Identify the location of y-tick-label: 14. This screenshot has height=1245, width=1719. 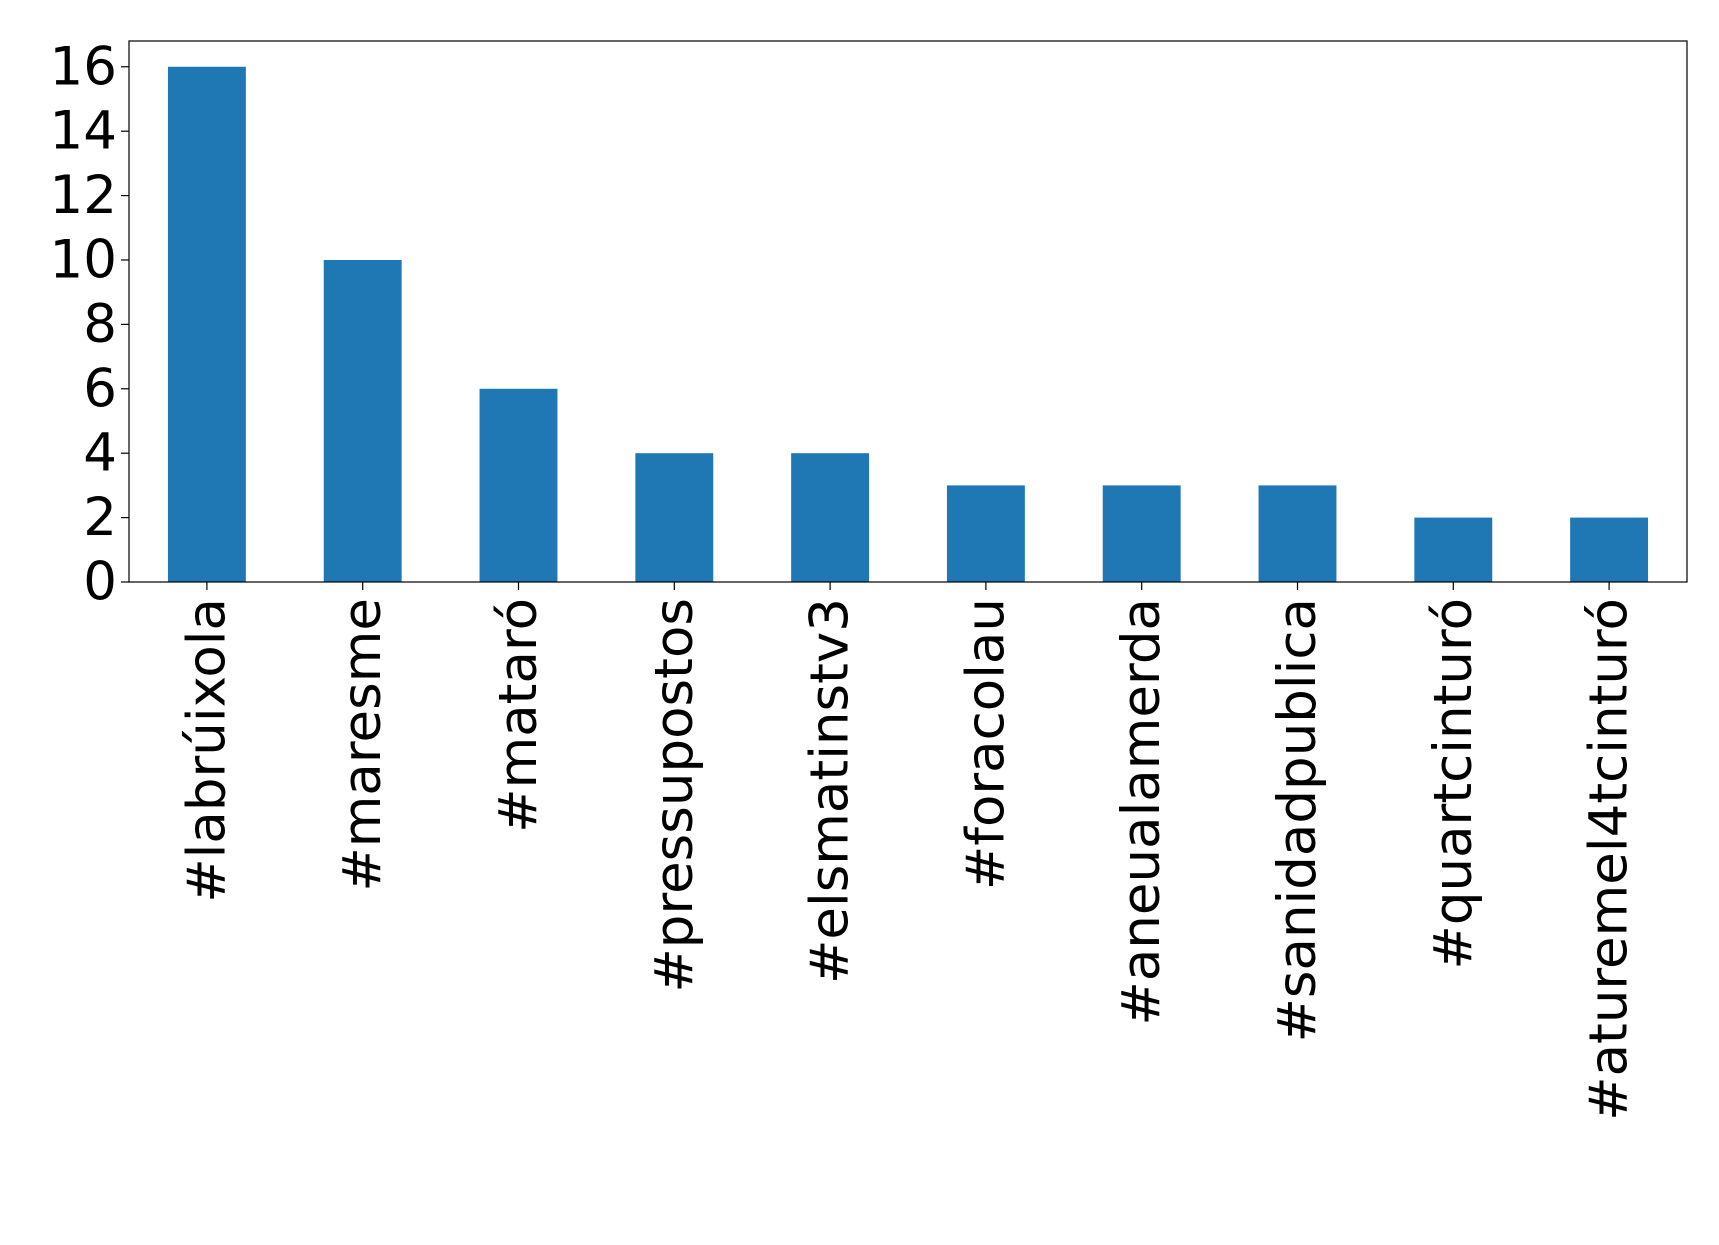
(83, 131).